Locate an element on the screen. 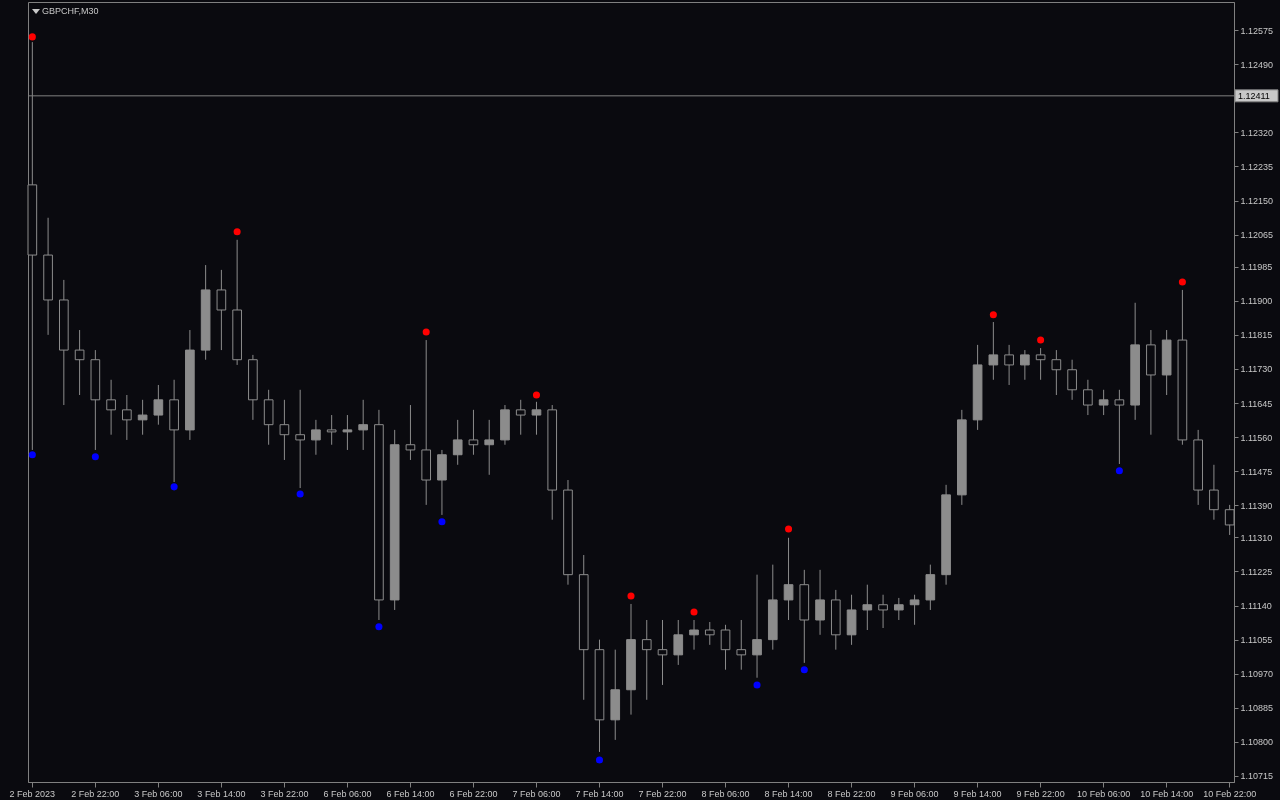 This screenshot has width=1280, height=800. y-tick-label: 1.12320 is located at coordinates (1257, 132).